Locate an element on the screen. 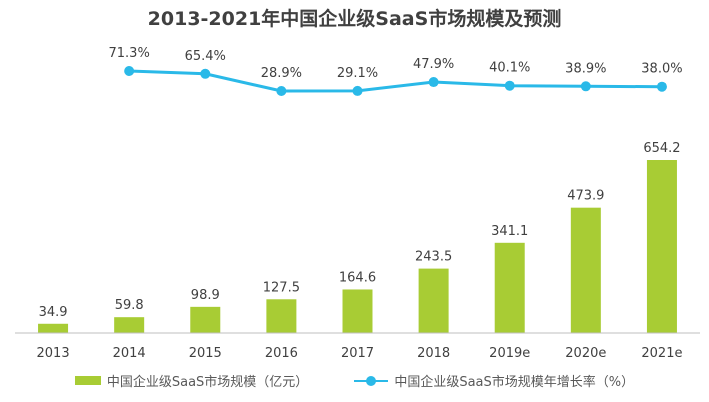 This screenshot has width=709, height=402. bar-value-label: 34.9 is located at coordinates (53, 312).